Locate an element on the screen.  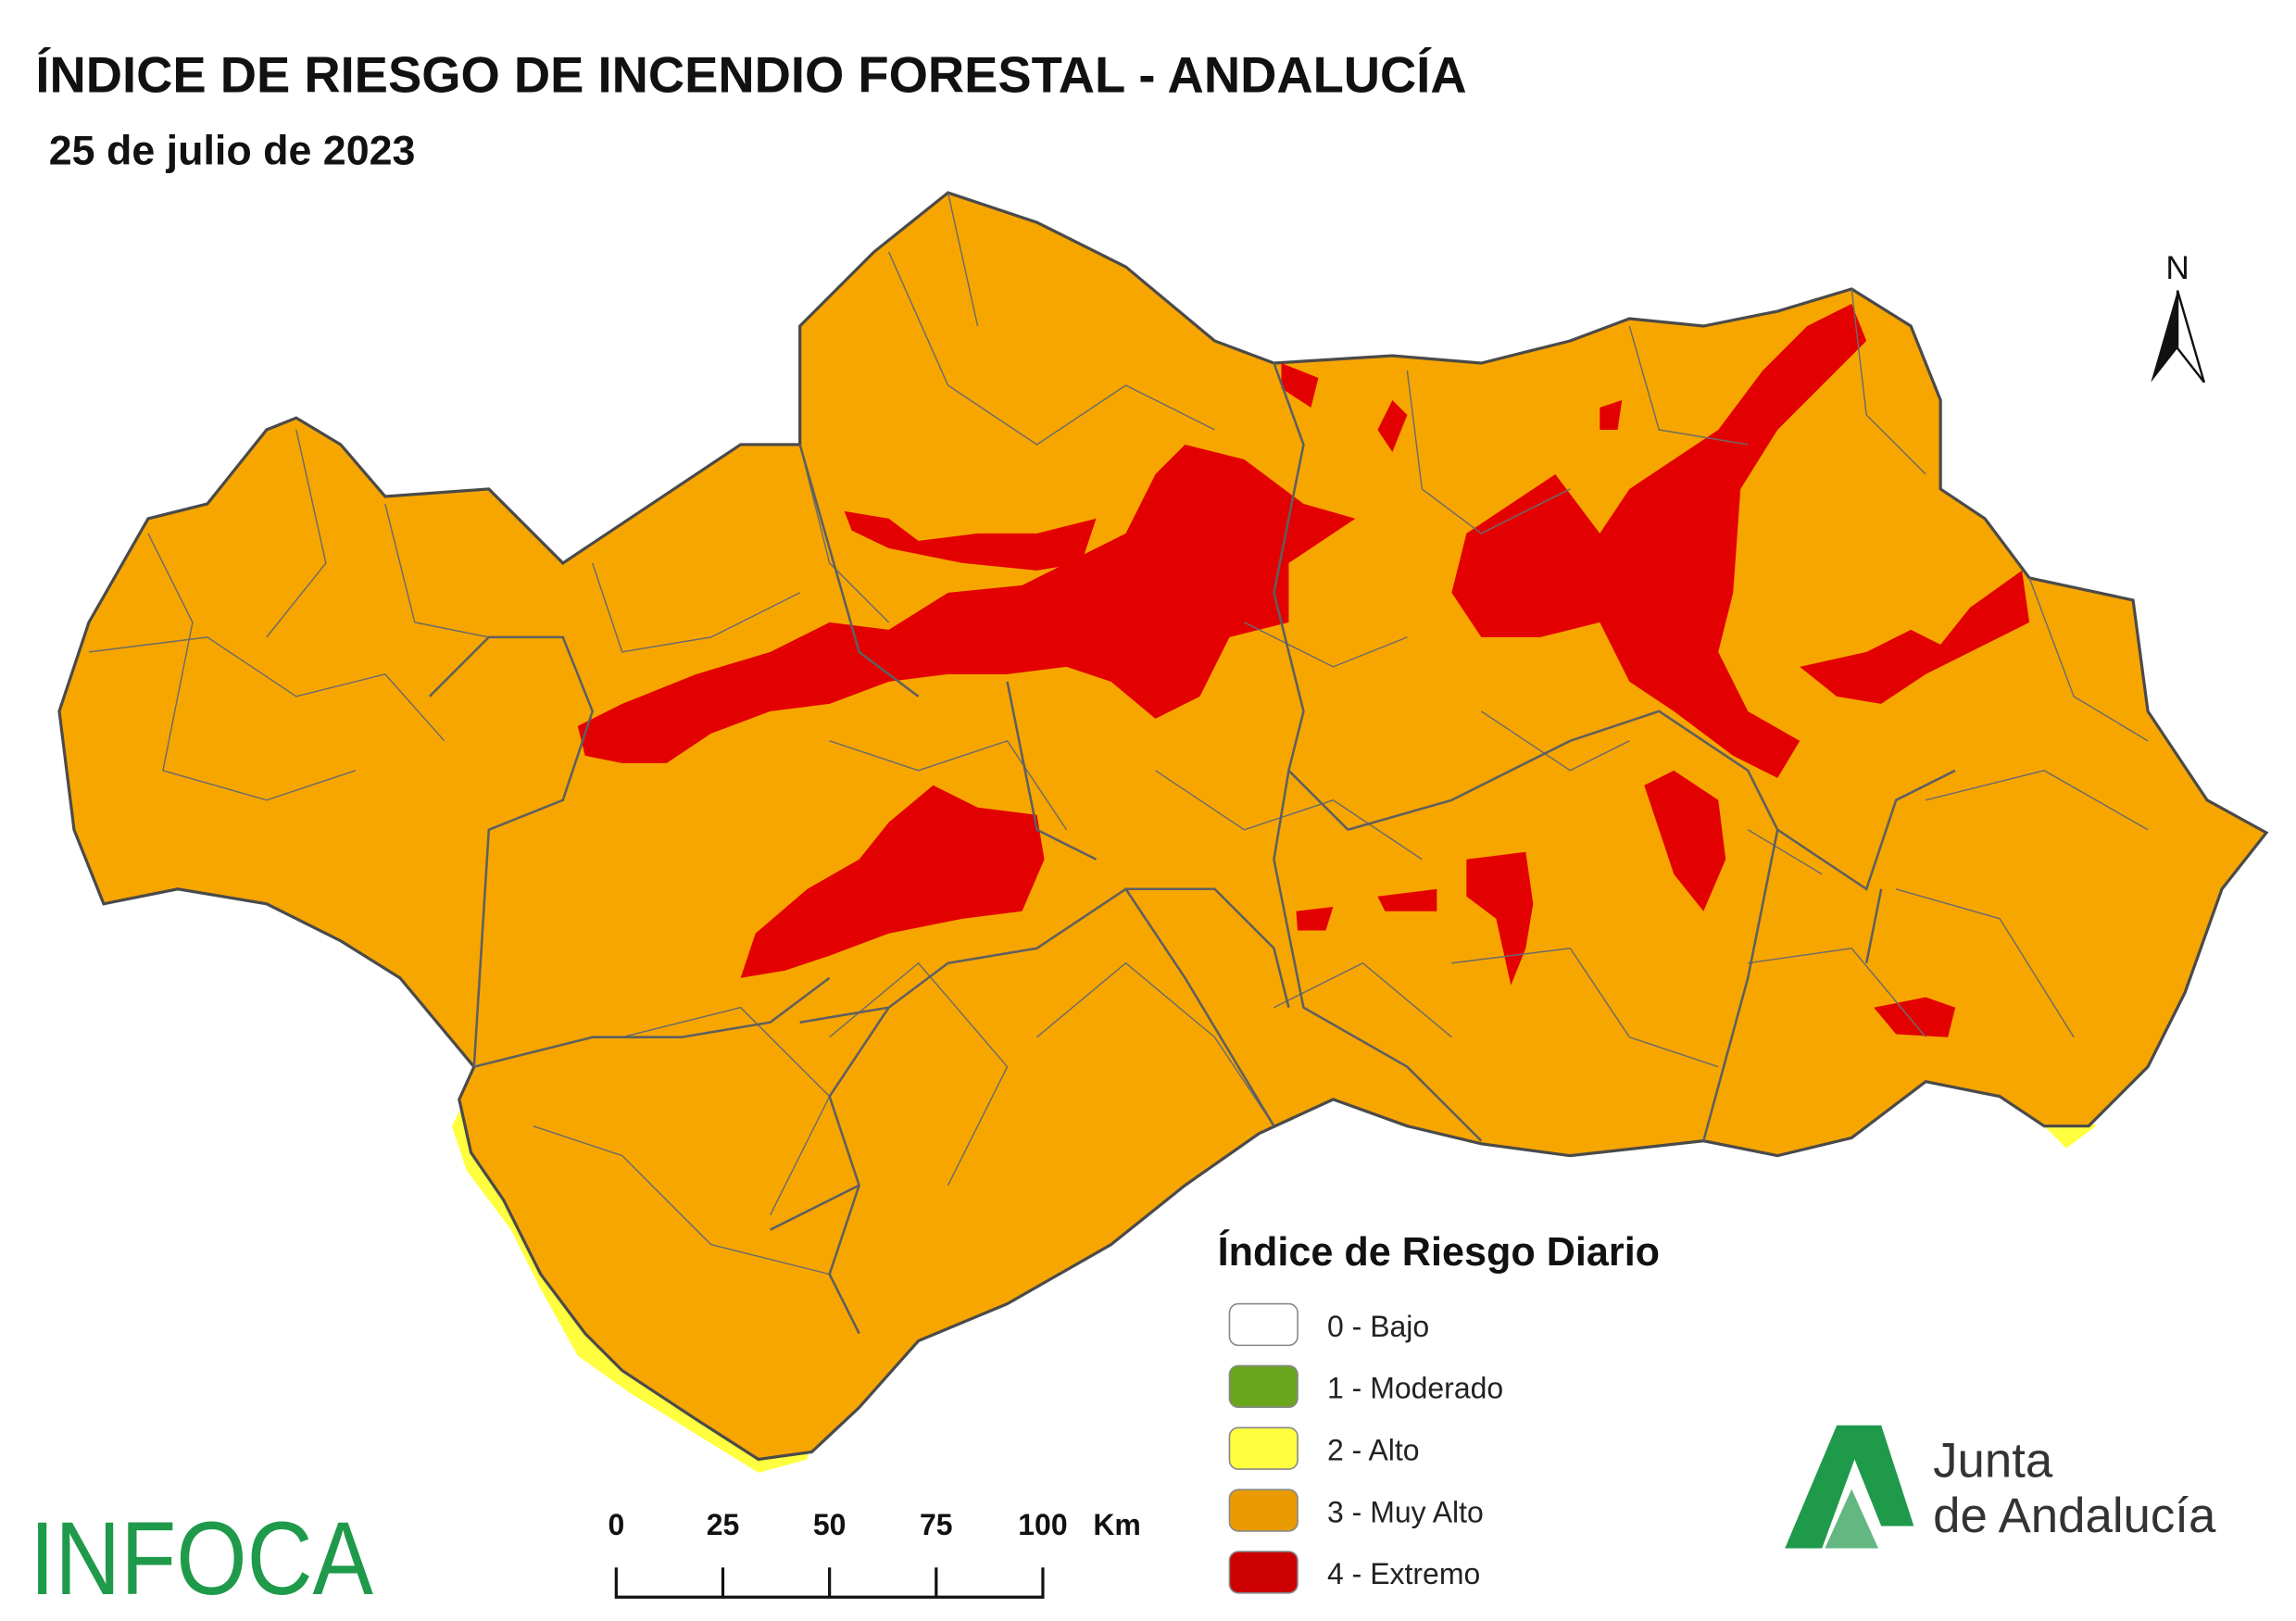
scale-tick-label: 25 is located at coordinates (723, 1524).